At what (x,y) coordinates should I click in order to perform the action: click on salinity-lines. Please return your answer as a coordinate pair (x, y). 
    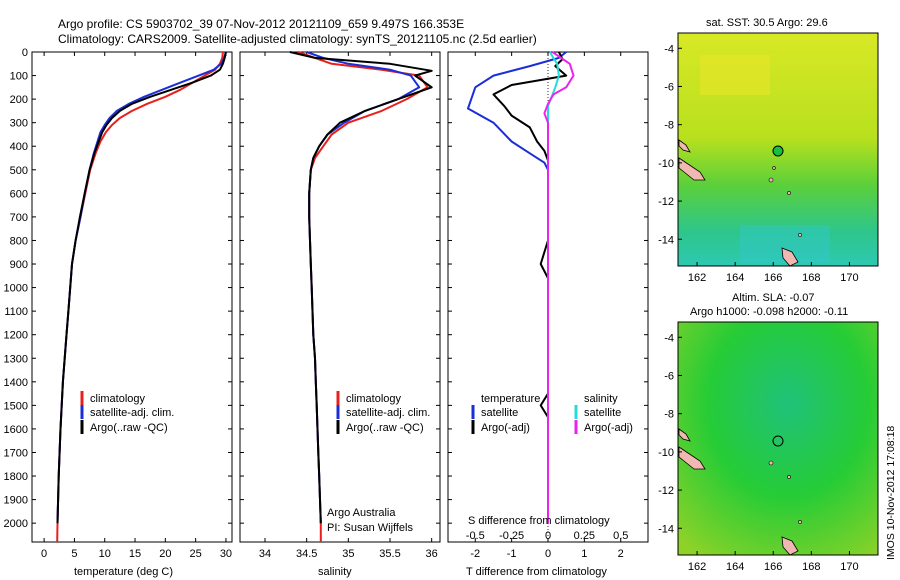
    Looking at the image, I should click on (361, 296).